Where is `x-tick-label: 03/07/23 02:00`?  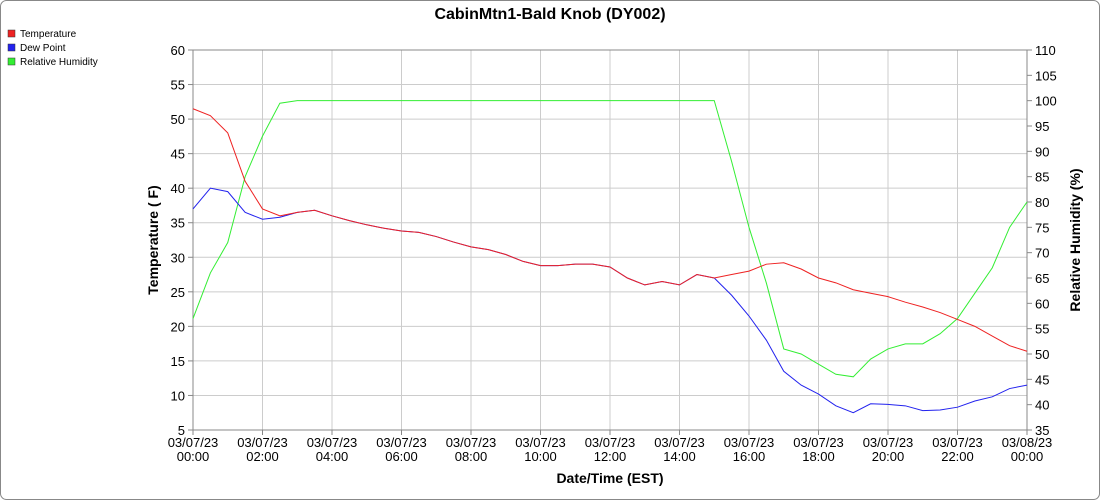
x-tick-label: 03/07/23 02:00 is located at coordinates (262, 449).